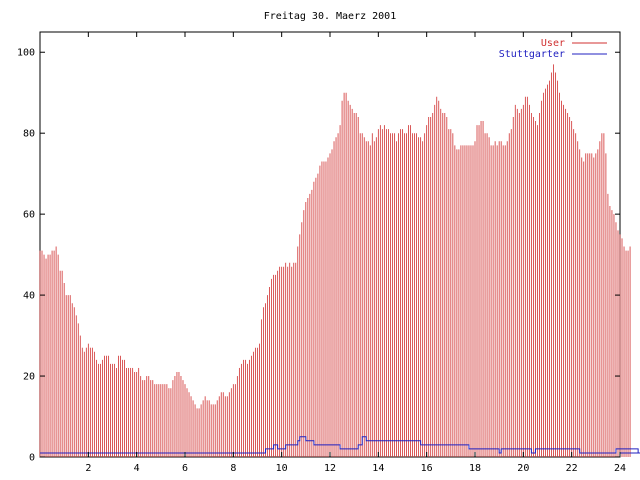  What do you see at coordinates (29, 377) in the screenshot?
I see `y-tick-label: 20` at bounding box center [29, 377].